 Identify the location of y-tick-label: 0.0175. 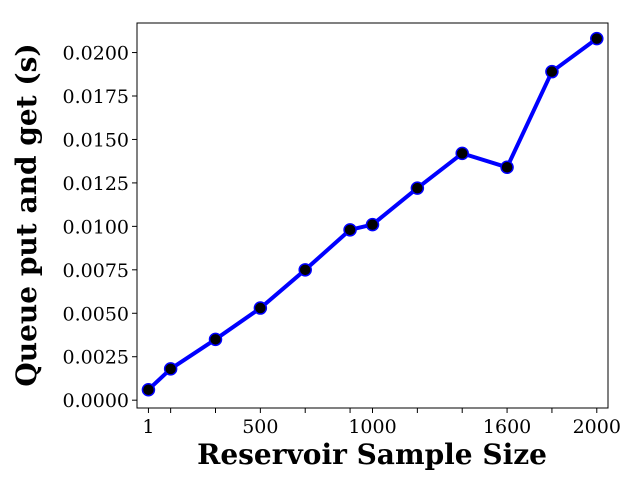
(96, 97).